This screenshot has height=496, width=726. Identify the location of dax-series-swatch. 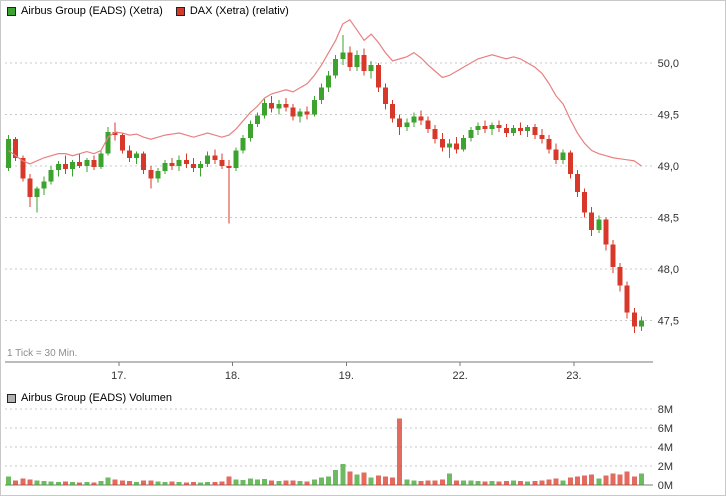
(180, 11).